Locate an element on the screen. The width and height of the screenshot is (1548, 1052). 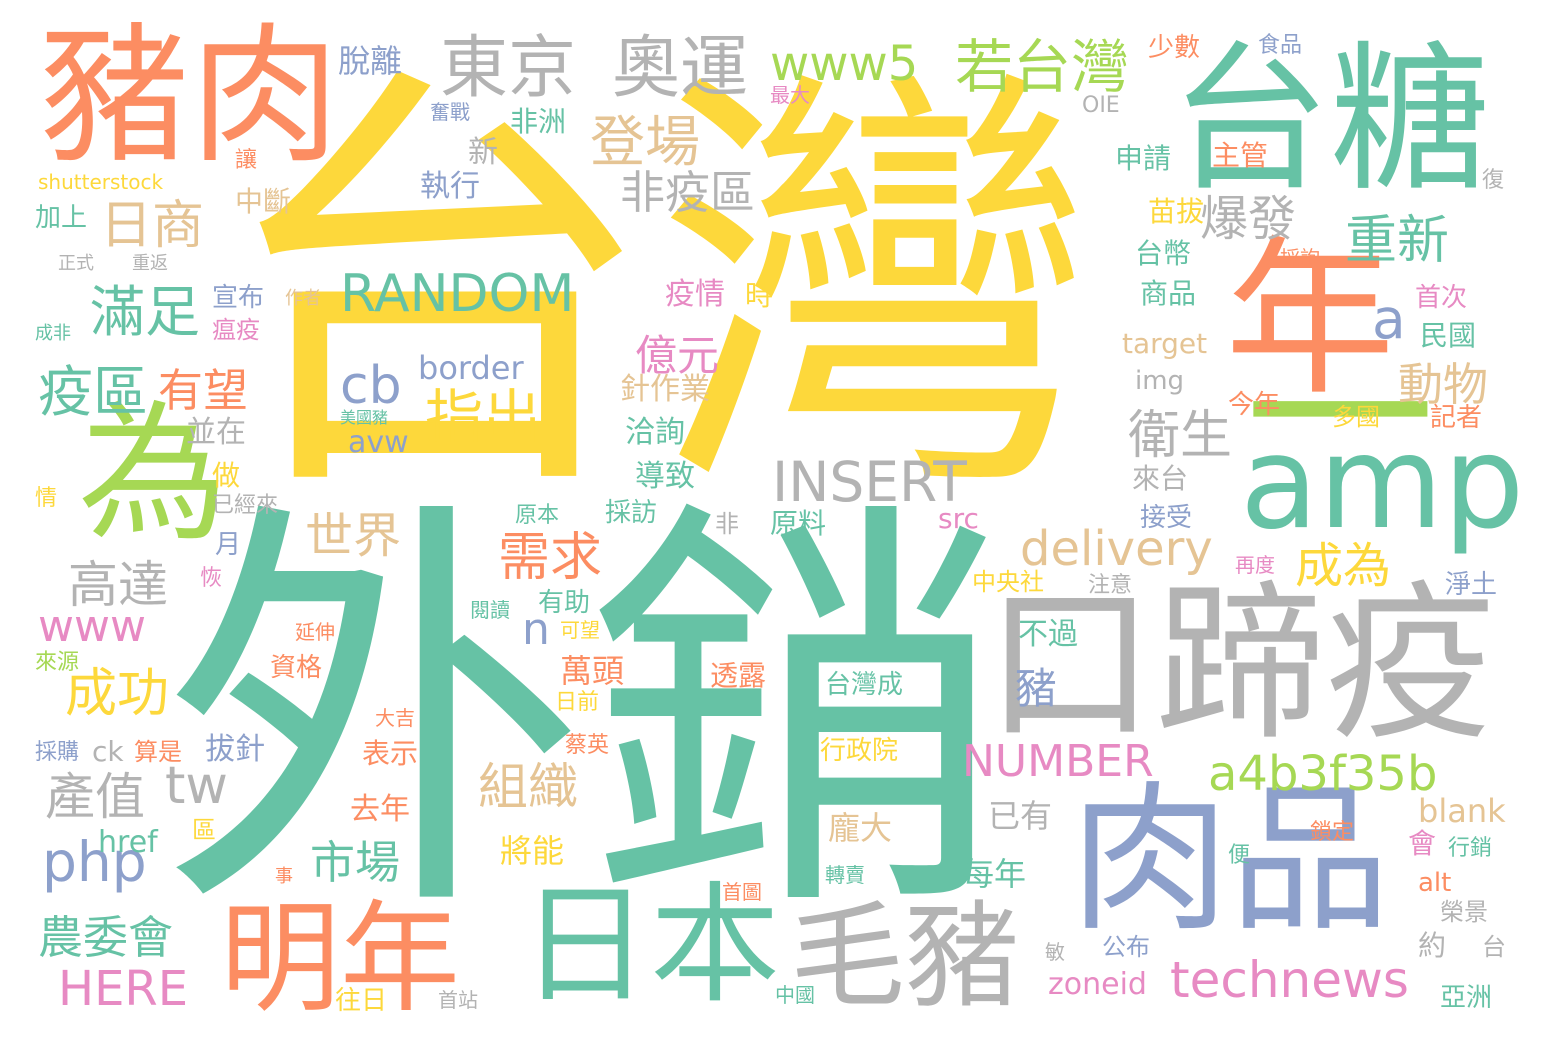
word-coa: 農委會 is located at coordinates (106, 937).